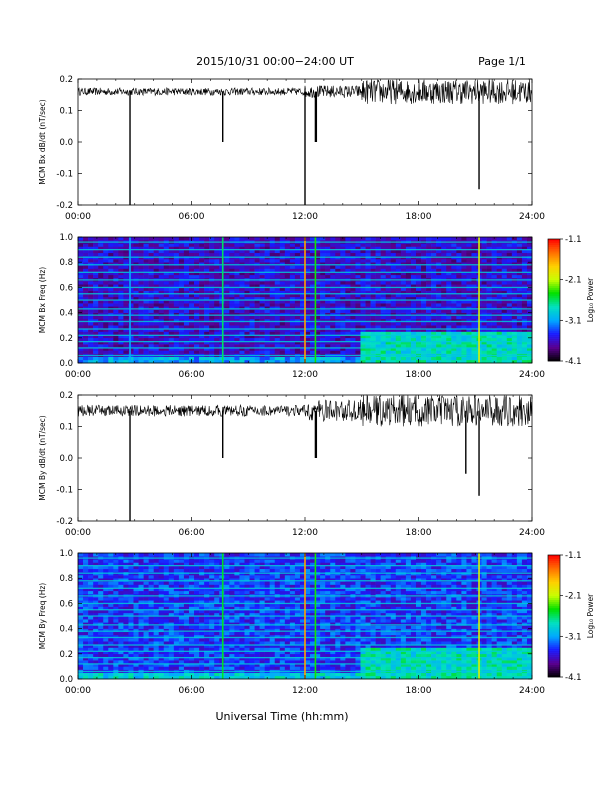  What do you see at coordinates (66, 339) in the screenshot?
I see `y-tick-label: 0.2` at bounding box center [66, 339].